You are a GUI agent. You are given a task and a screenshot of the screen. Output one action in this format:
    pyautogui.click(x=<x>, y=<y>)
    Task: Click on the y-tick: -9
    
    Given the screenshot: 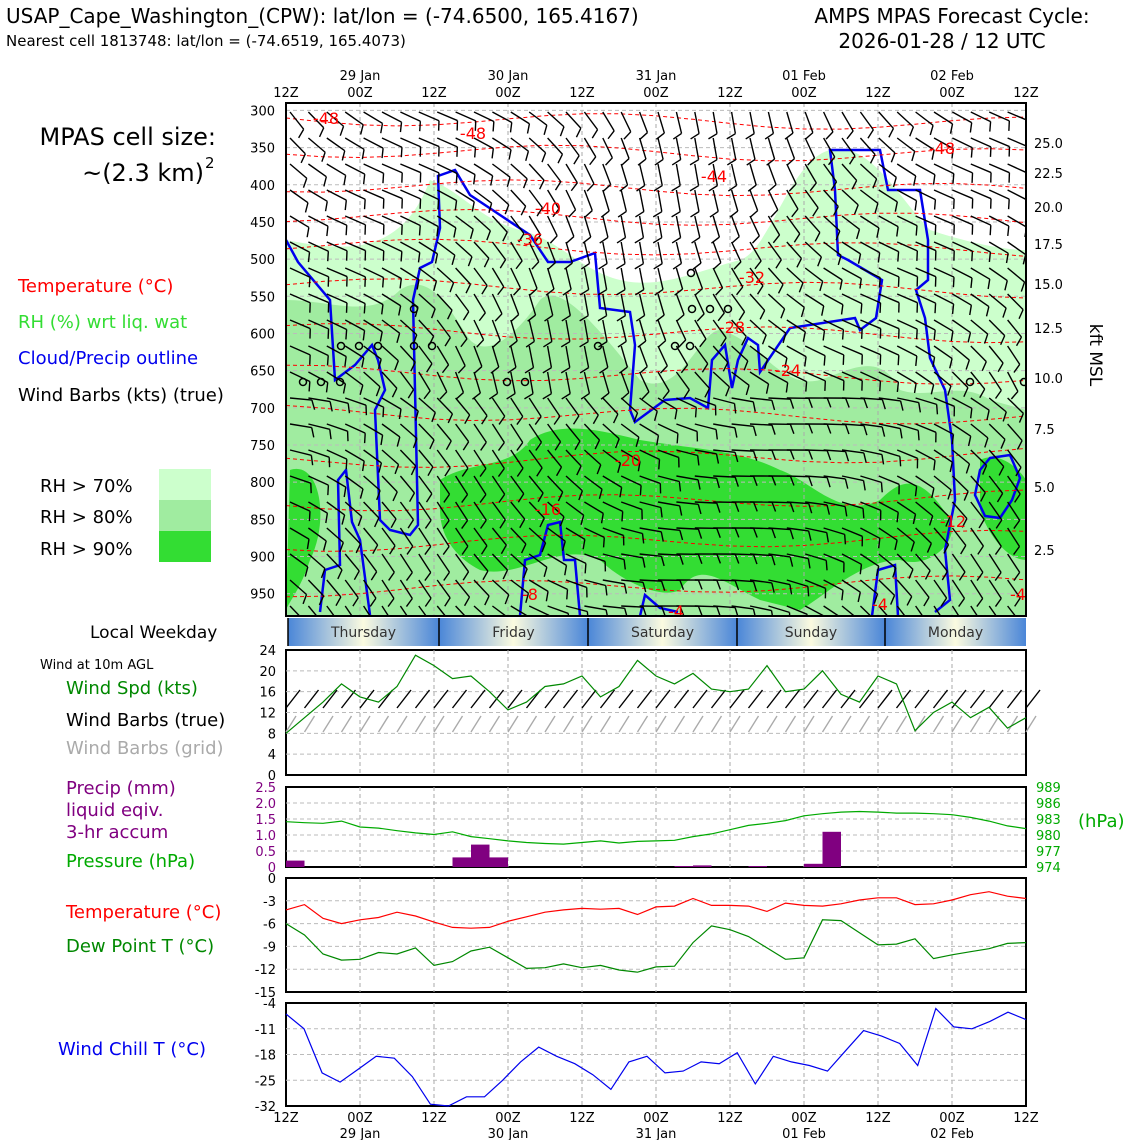 What is the action you would take?
    pyautogui.click(x=269, y=947)
    